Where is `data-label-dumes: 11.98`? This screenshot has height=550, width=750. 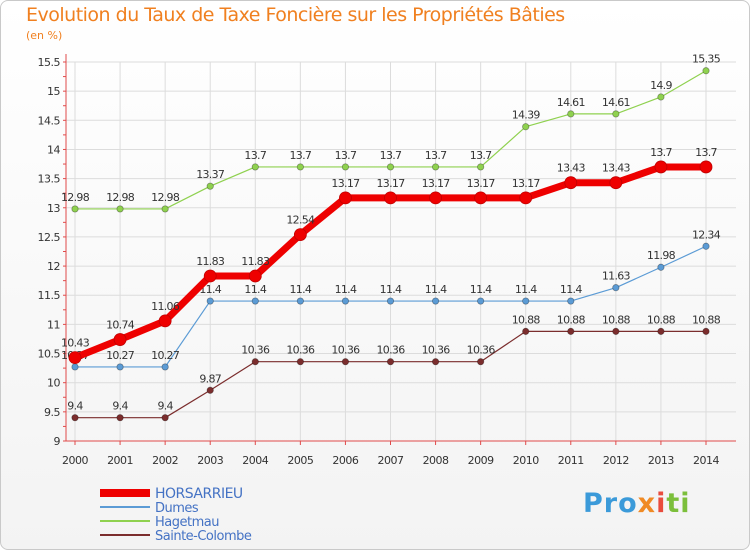
data-label-dumes: 11.98 is located at coordinates (661, 255).